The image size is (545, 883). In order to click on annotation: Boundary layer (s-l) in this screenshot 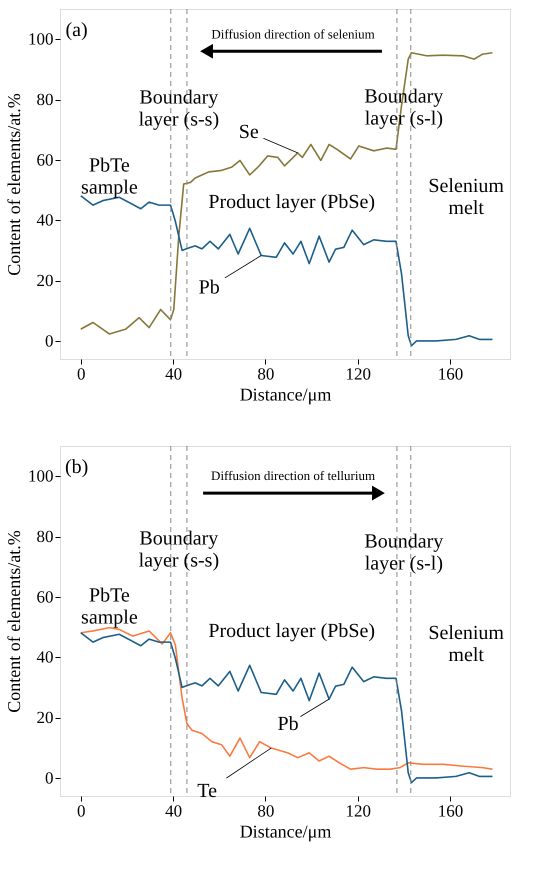, I will do `click(404, 552)`.